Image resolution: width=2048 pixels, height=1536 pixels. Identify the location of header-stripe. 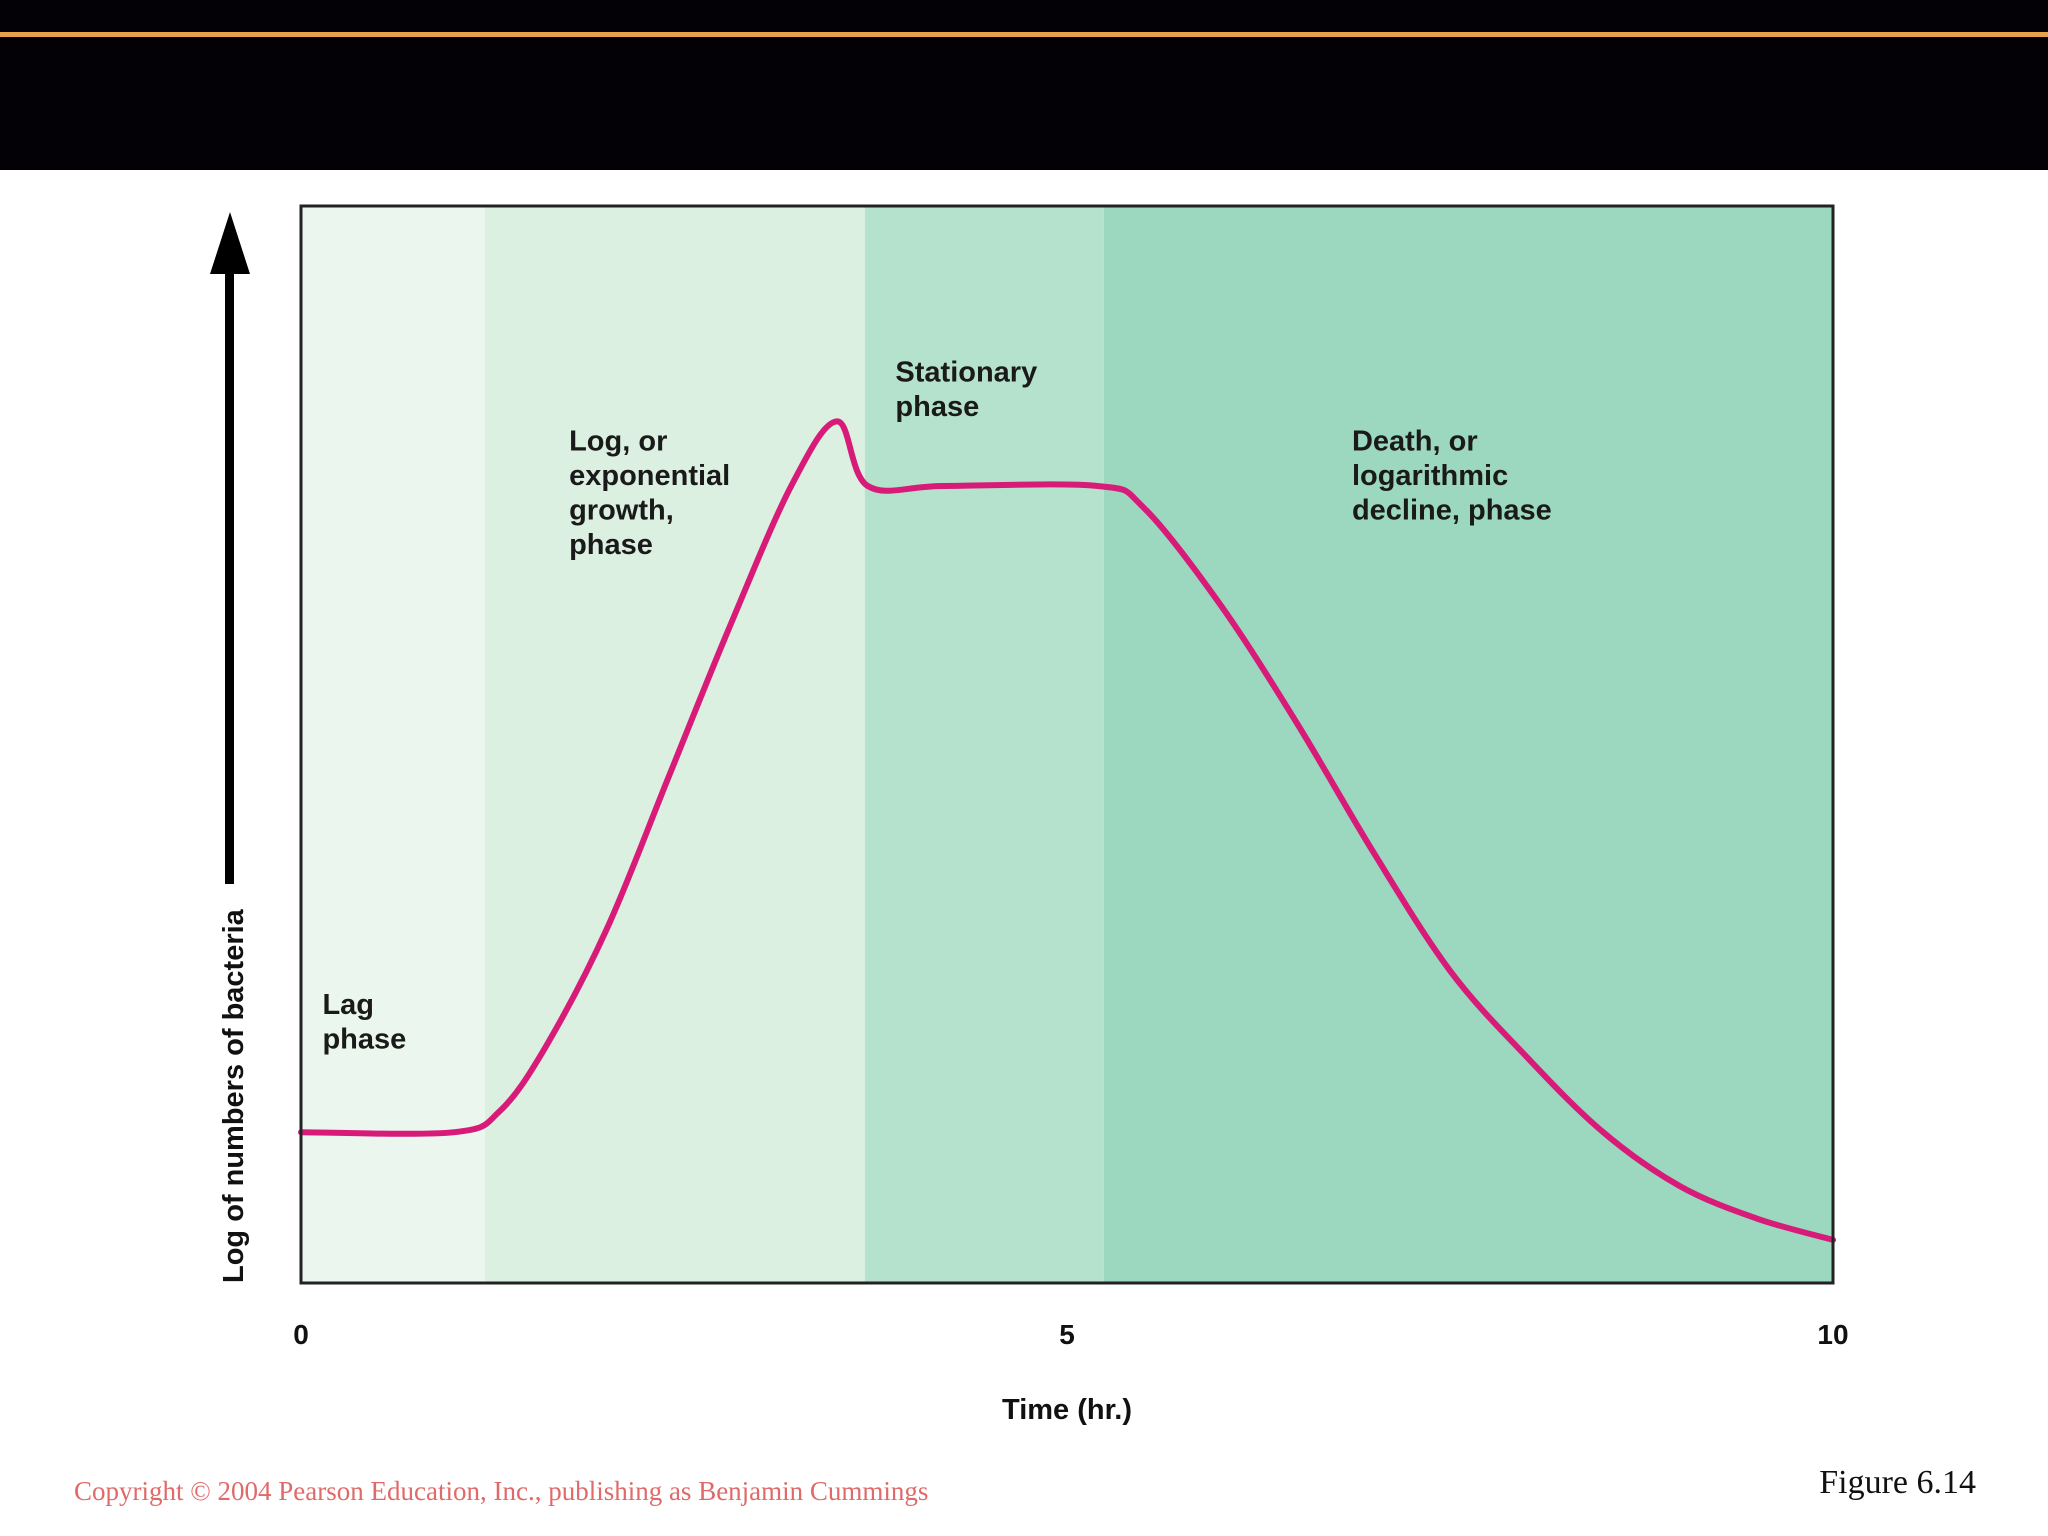
(1024, 34).